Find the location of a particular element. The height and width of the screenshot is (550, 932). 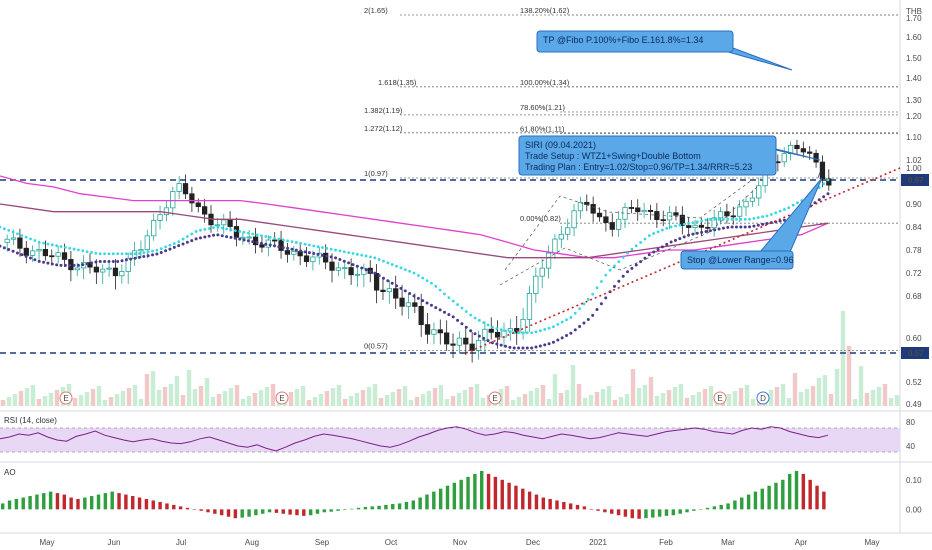

swing-line is located at coordinates (629, 235).